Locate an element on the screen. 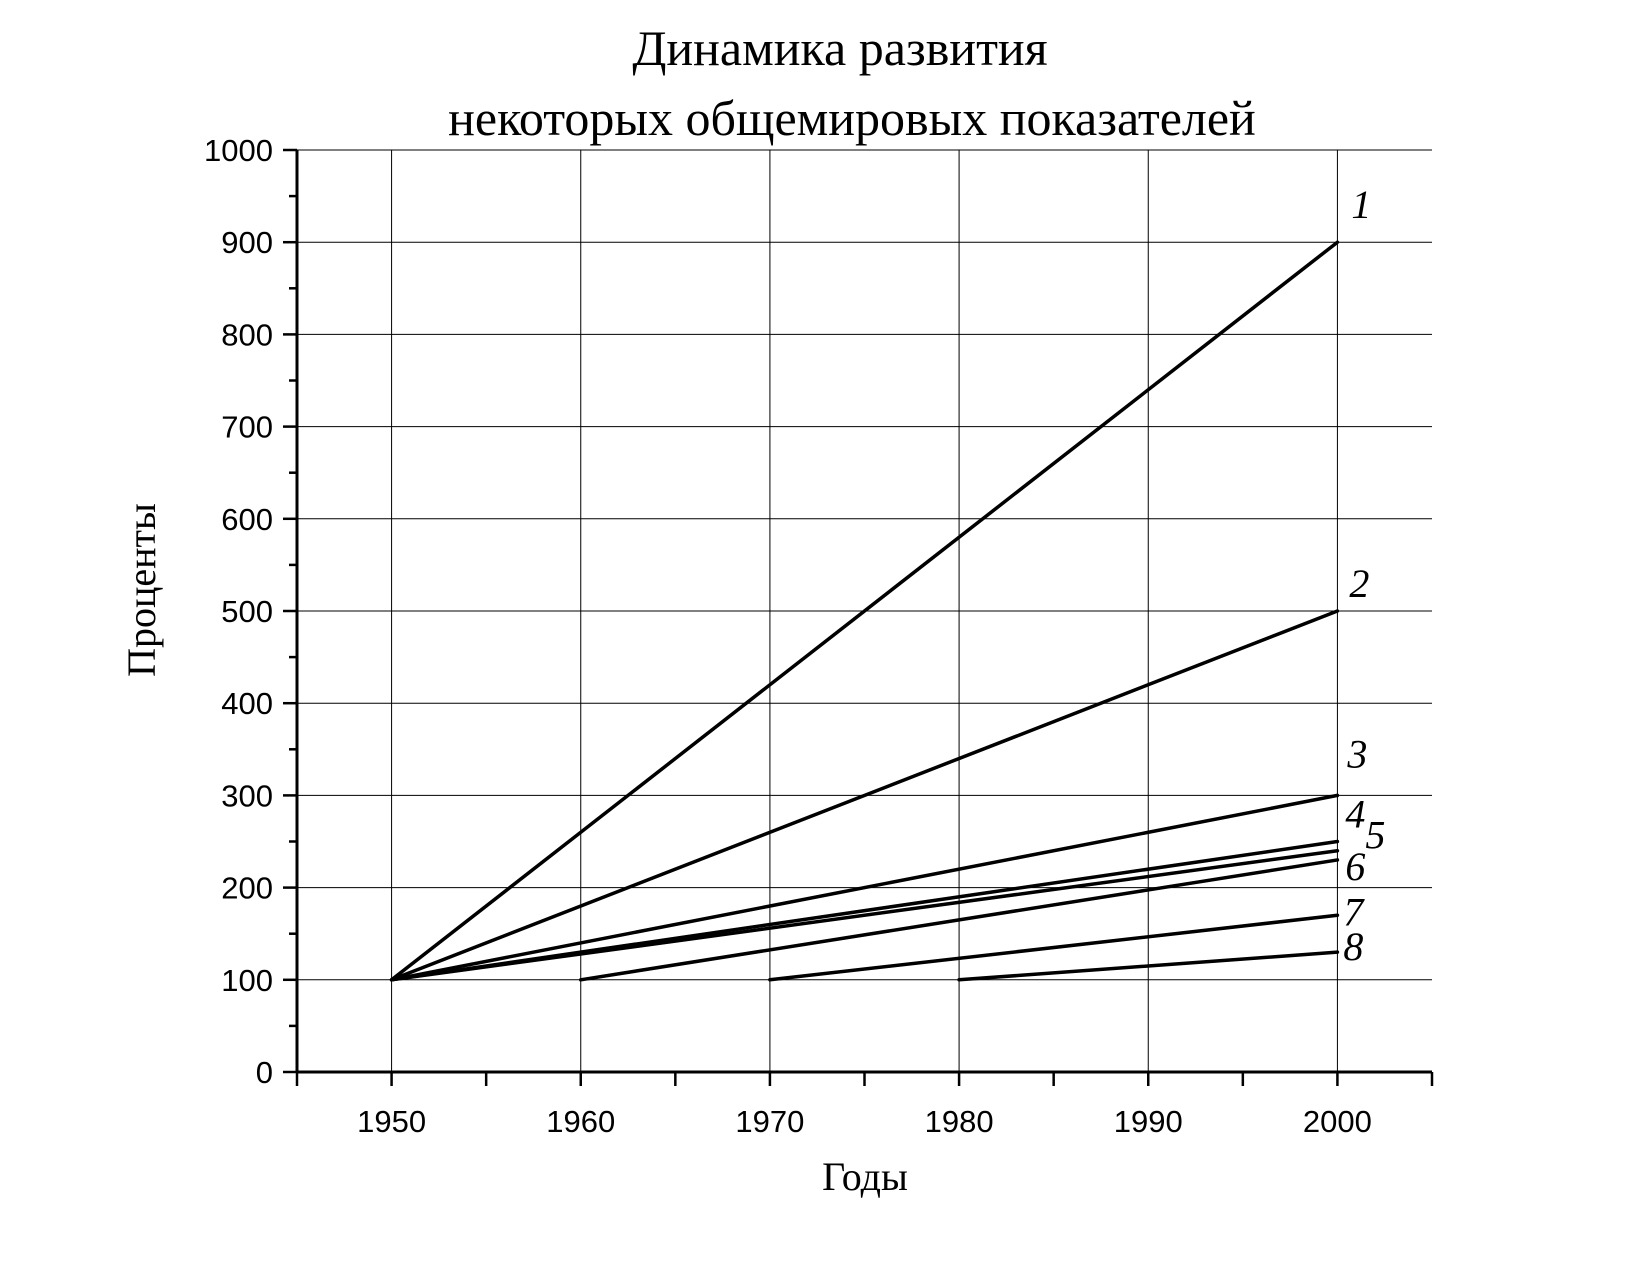 The width and height of the screenshot is (1650, 1275). y-tick-label: 500 is located at coordinates (247, 611).